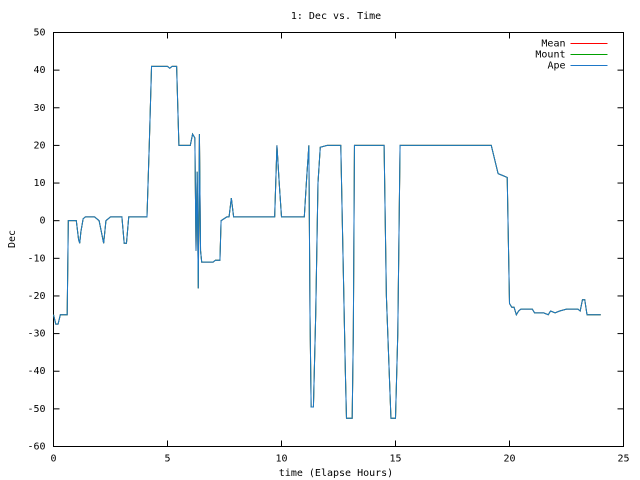  I want to click on y-tick-label: 20, so click(39, 145).